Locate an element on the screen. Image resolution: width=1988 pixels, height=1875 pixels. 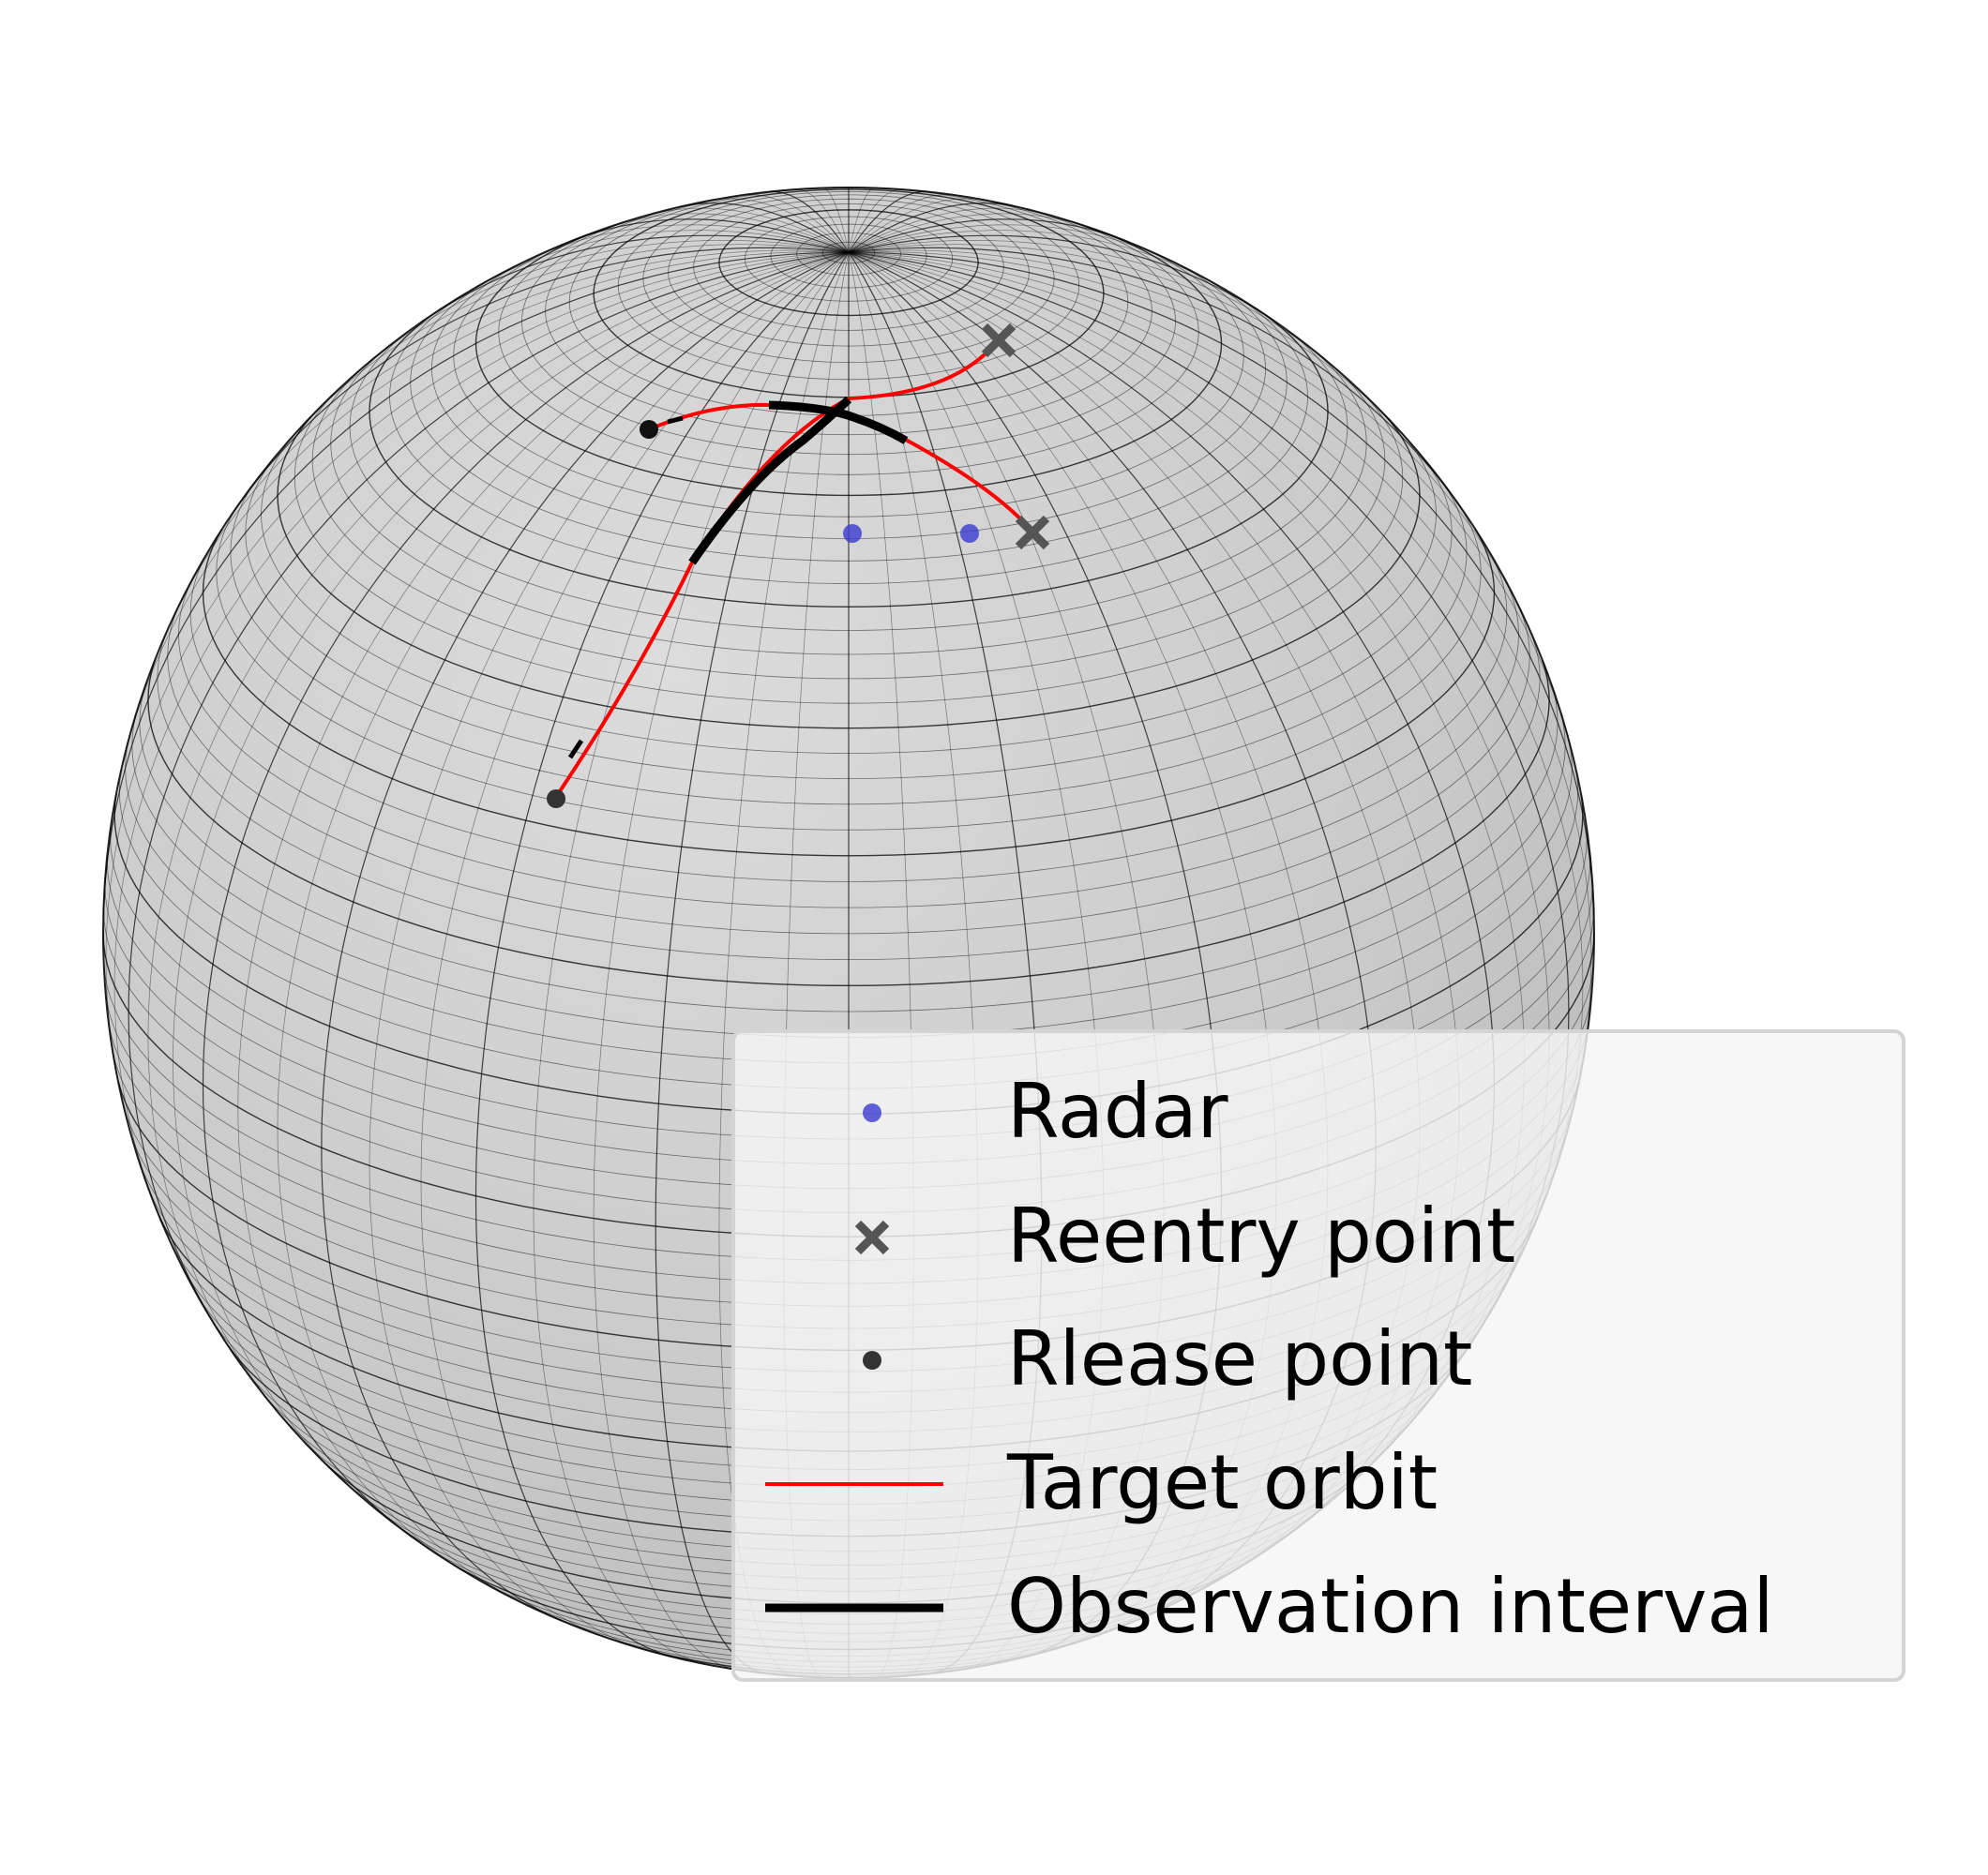
orbit-layer is located at coordinates (794, 568).